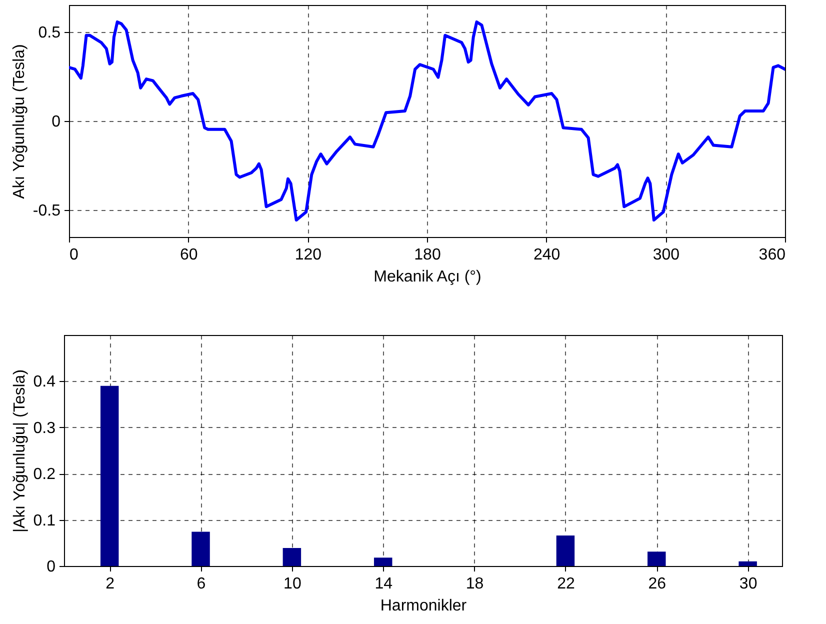 This screenshot has width=826, height=624. What do you see at coordinates (189, 255) in the screenshot?
I see `x-tick-label: 60` at bounding box center [189, 255].